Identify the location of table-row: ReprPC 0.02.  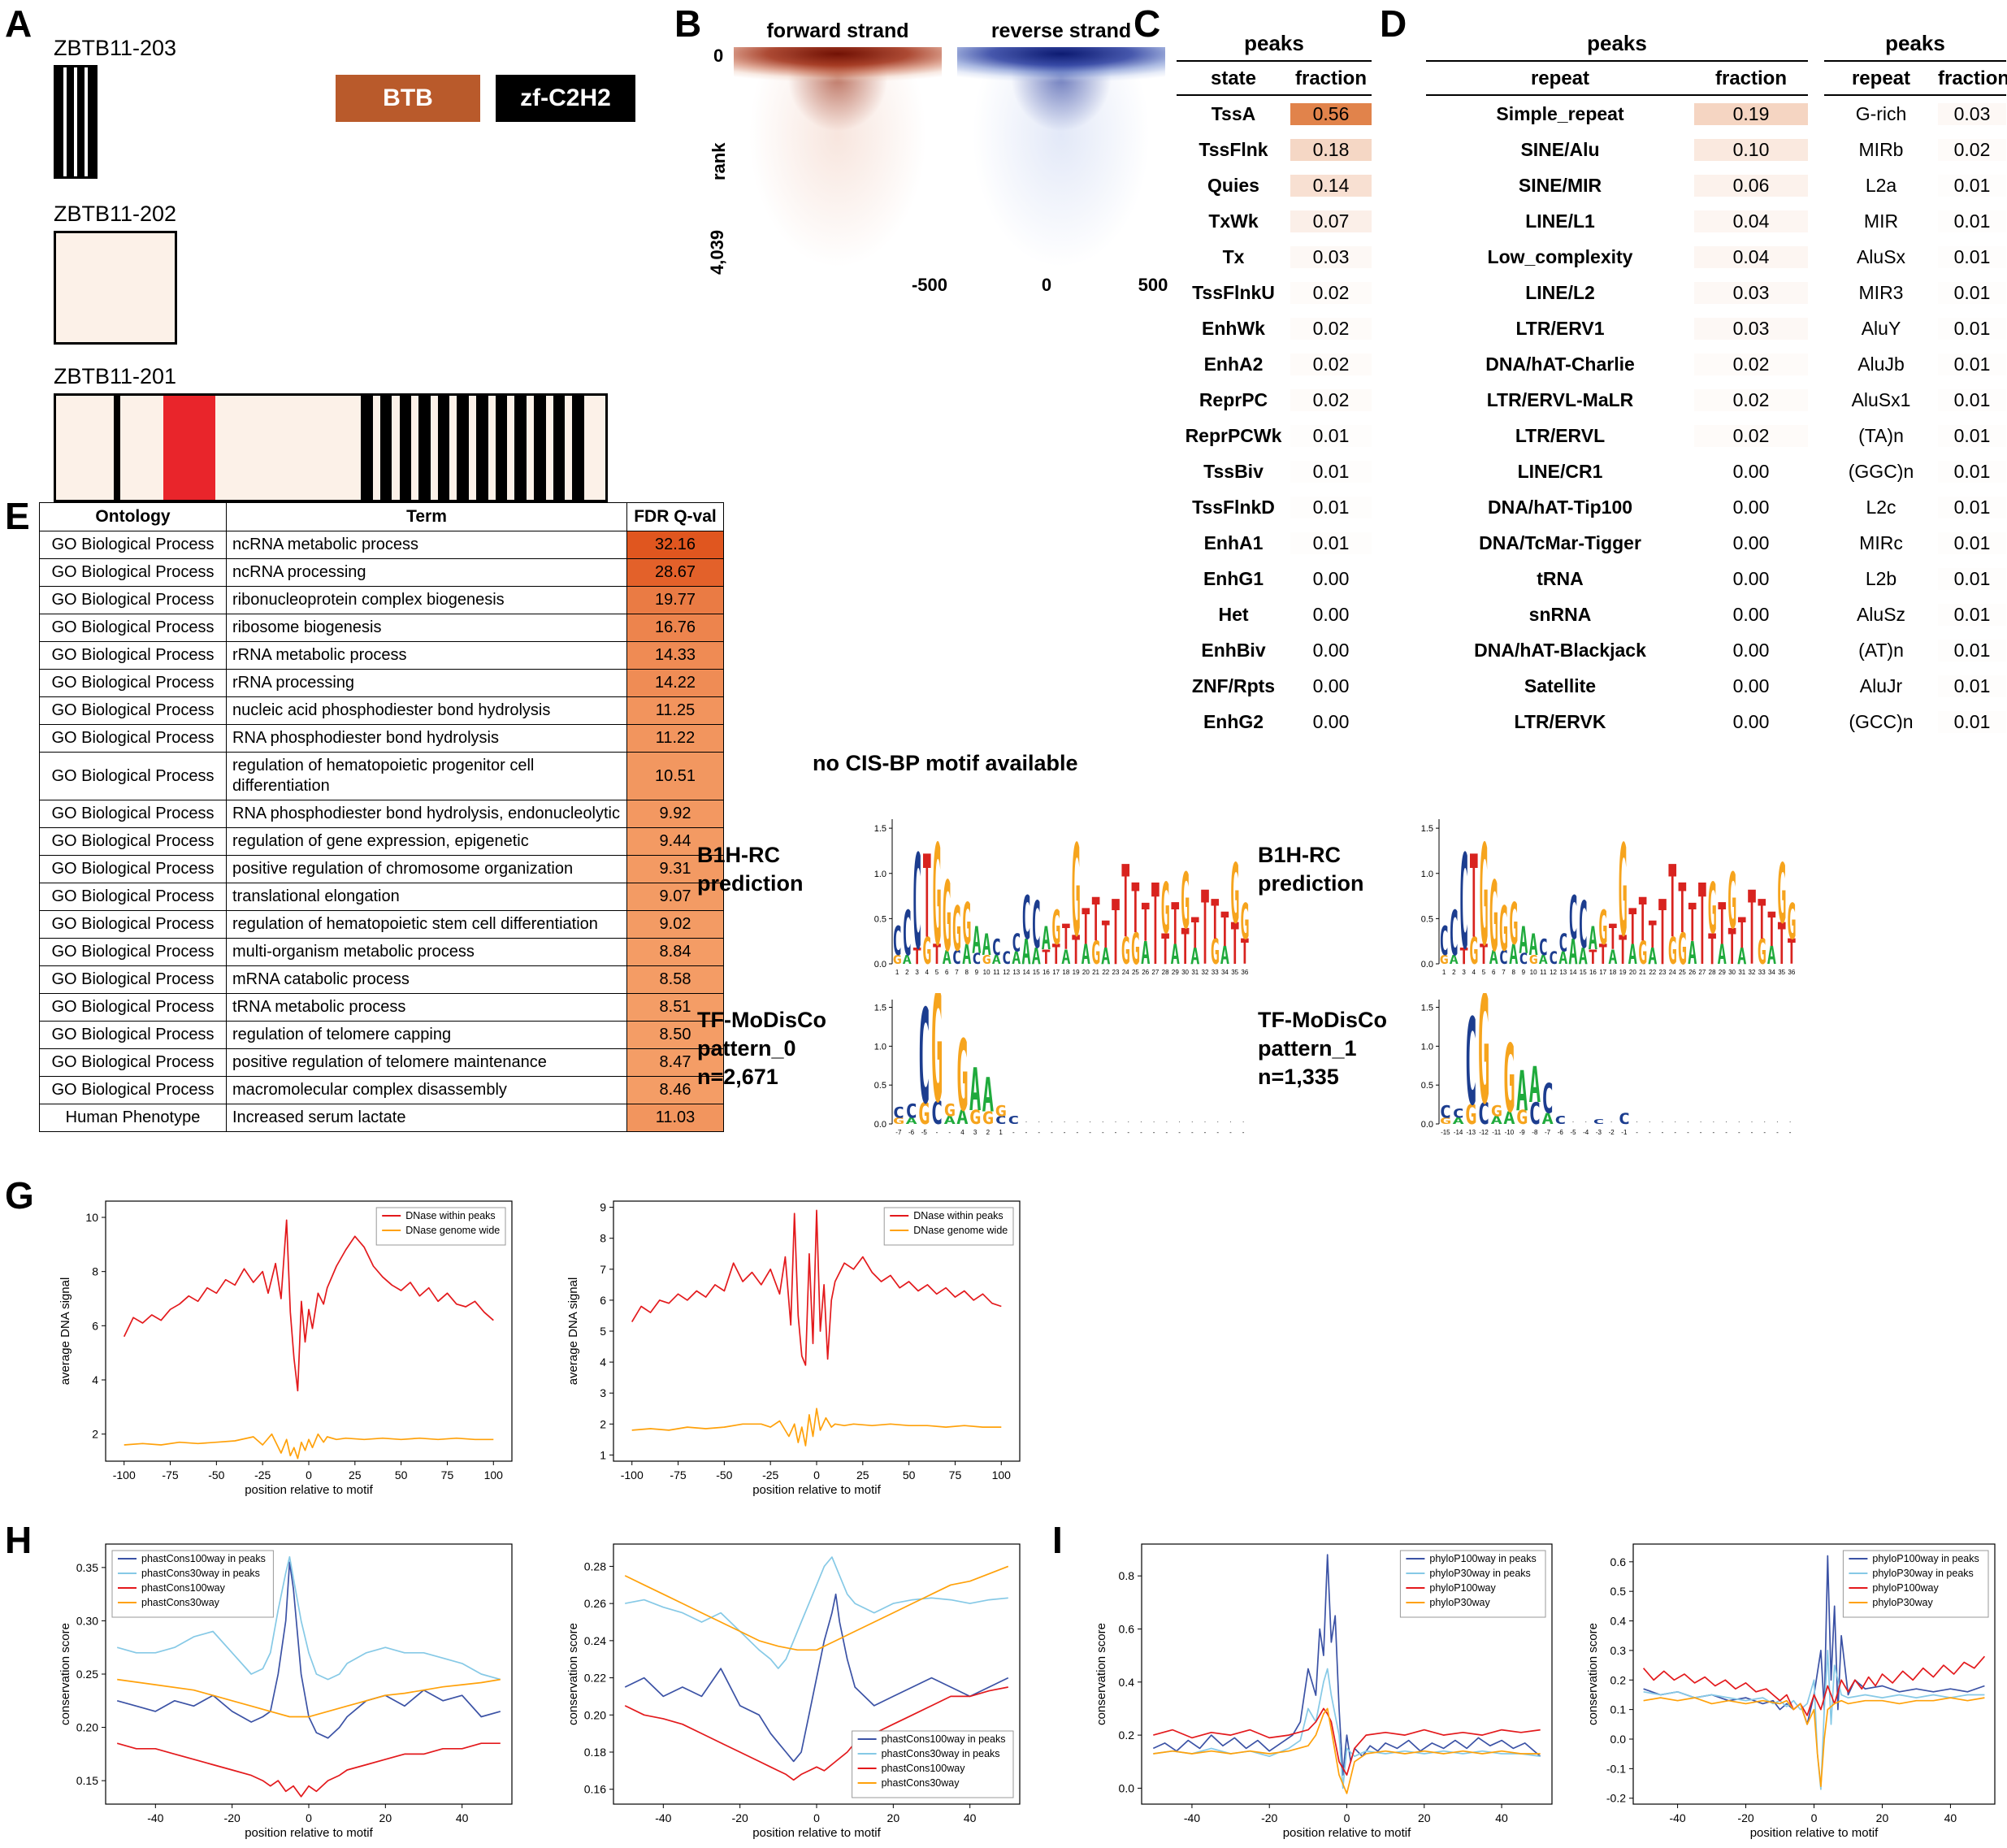
(1275, 400).